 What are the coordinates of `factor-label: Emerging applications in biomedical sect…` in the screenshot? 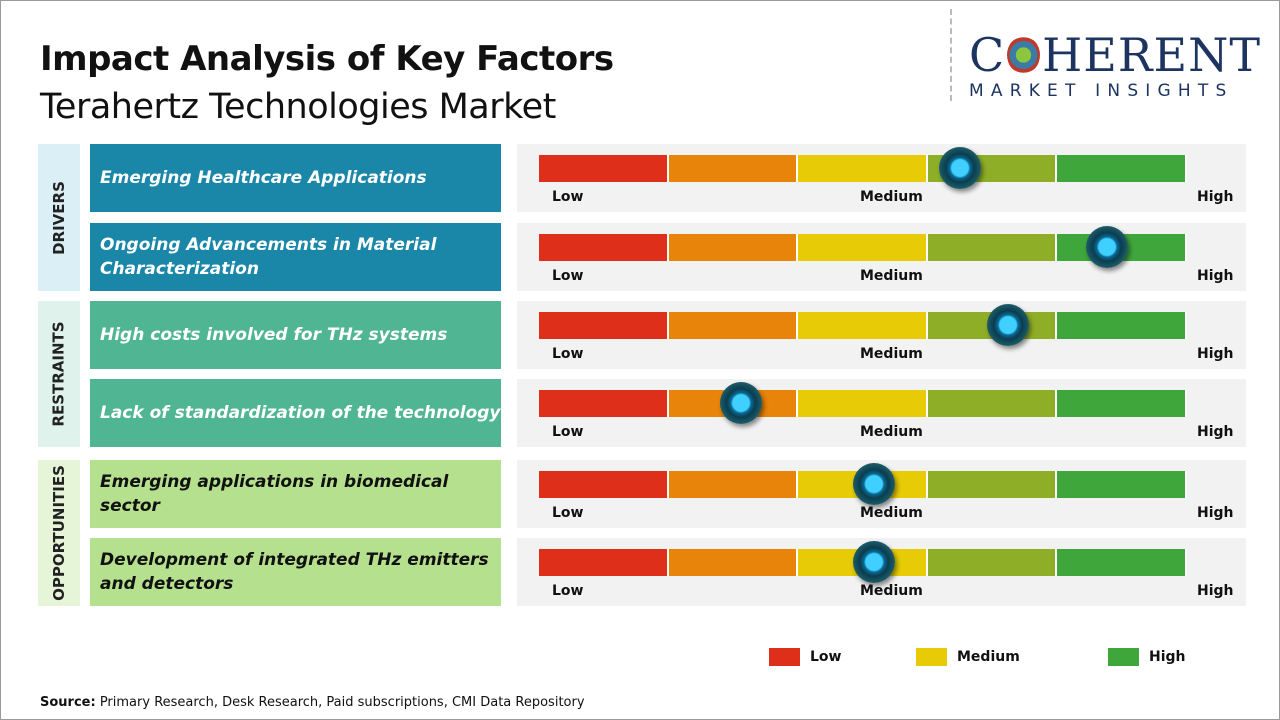 It's located at (295, 494).